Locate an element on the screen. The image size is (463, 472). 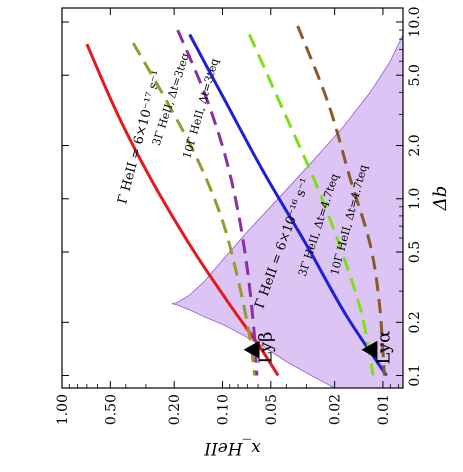
series-brown-dashed is located at coordinates (341, 200).